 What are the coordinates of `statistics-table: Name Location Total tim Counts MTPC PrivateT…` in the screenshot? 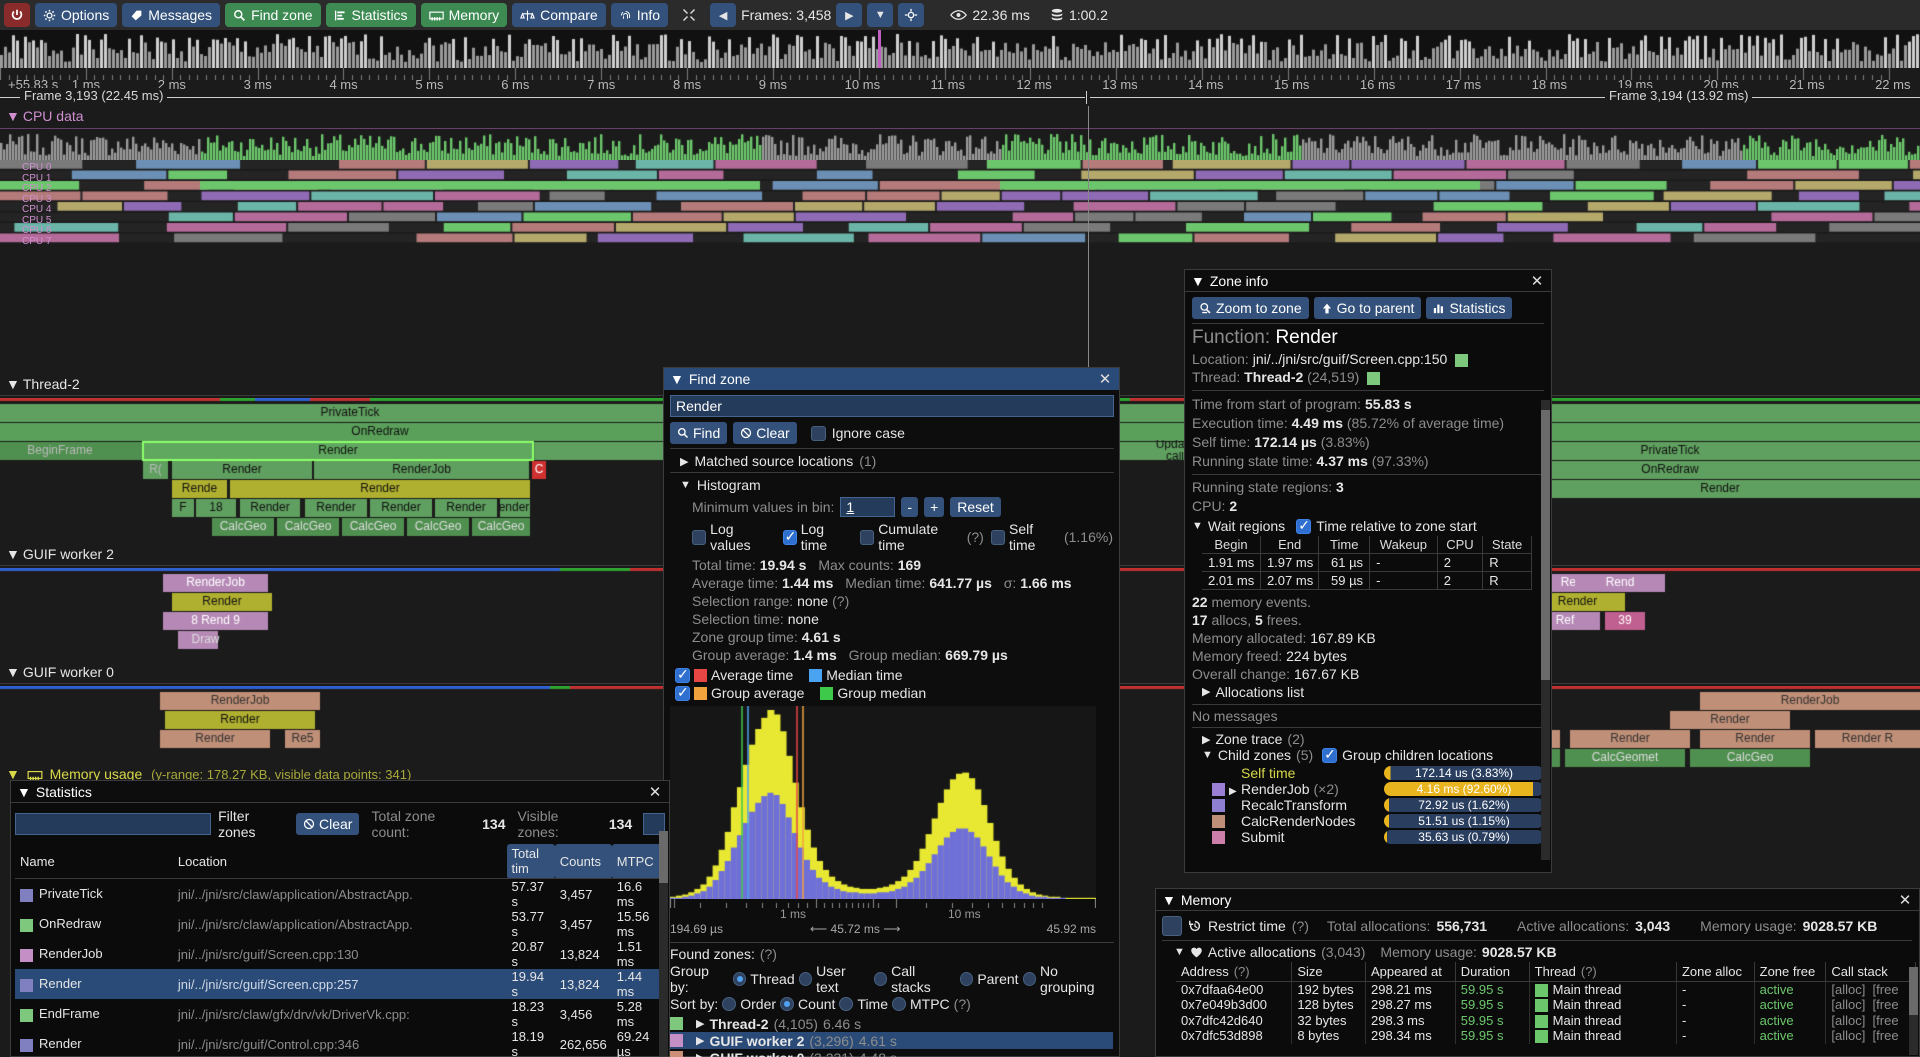 It's located at (339, 950).